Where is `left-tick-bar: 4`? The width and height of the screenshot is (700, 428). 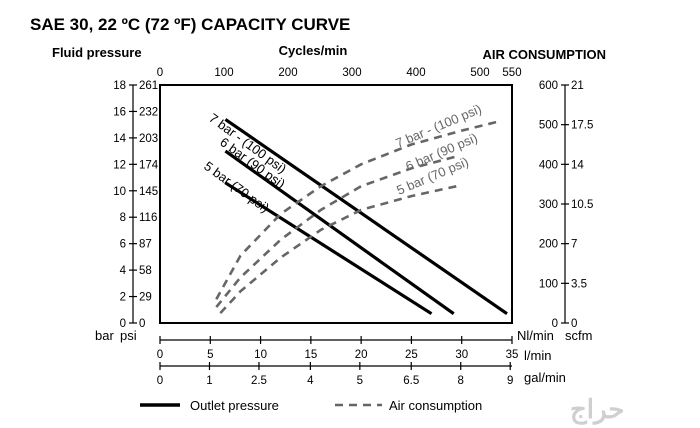
left-tick-bar: 4 is located at coordinates (123, 271).